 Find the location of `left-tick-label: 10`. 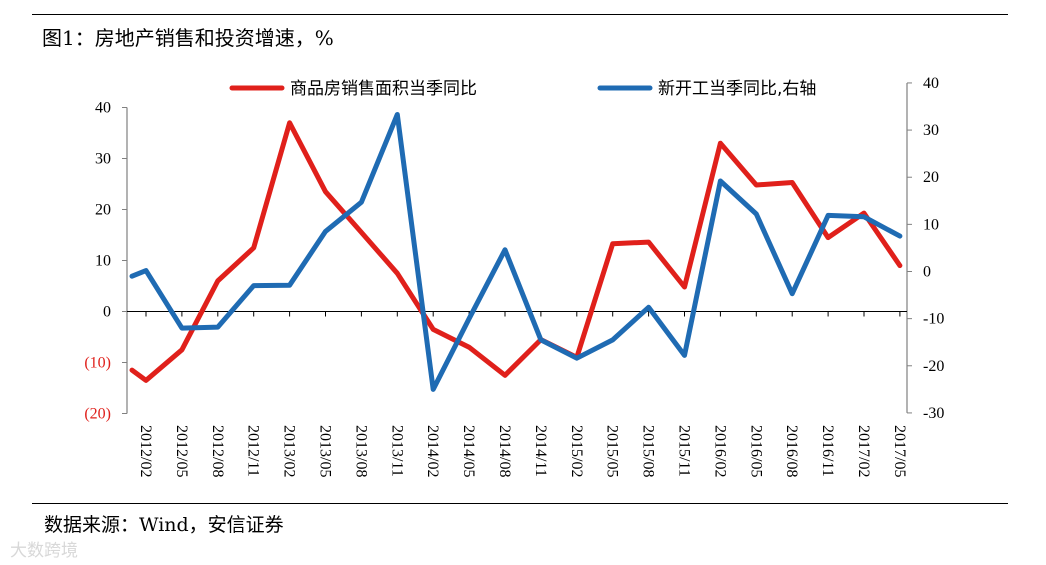

left-tick-label: 10 is located at coordinates (103, 261).